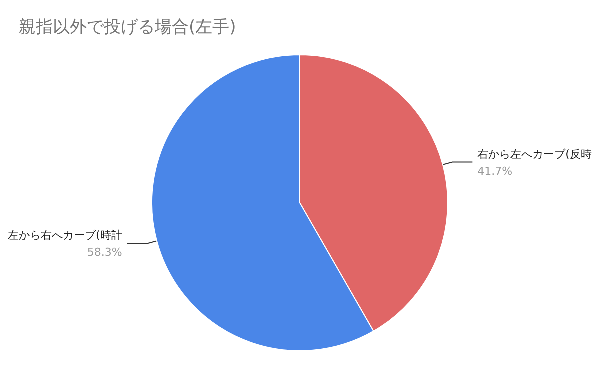  Describe the element at coordinates (127, 28) in the screenshot. I see `chart-title: 親指以外で投げる場合(左手)` at that location.